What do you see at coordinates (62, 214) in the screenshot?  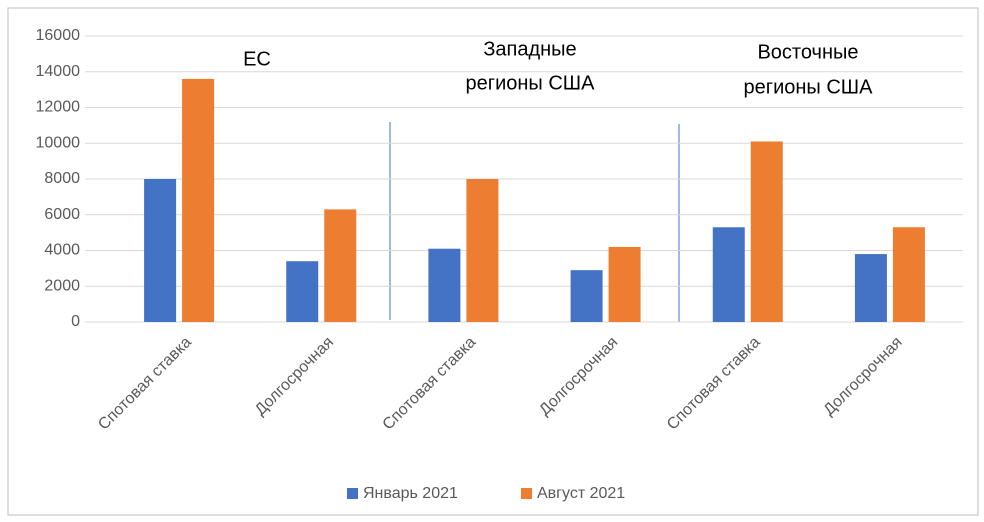 I see `y-tick-label: 6000` at bounding box center [62, 214].